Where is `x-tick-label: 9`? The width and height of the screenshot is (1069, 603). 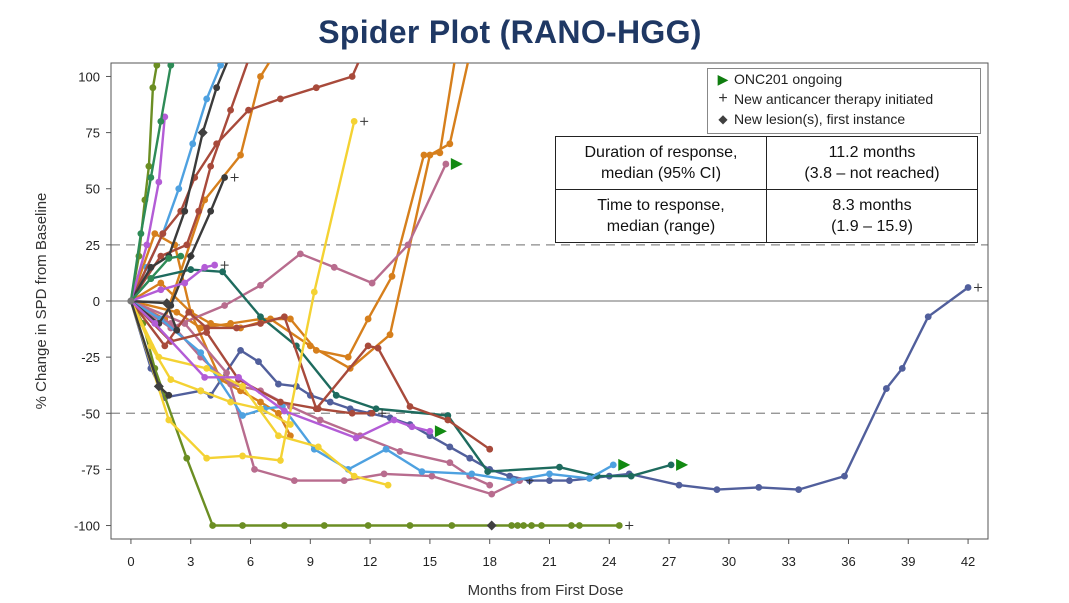
x-tick-label: 9 is located at coordinates (310, 561).